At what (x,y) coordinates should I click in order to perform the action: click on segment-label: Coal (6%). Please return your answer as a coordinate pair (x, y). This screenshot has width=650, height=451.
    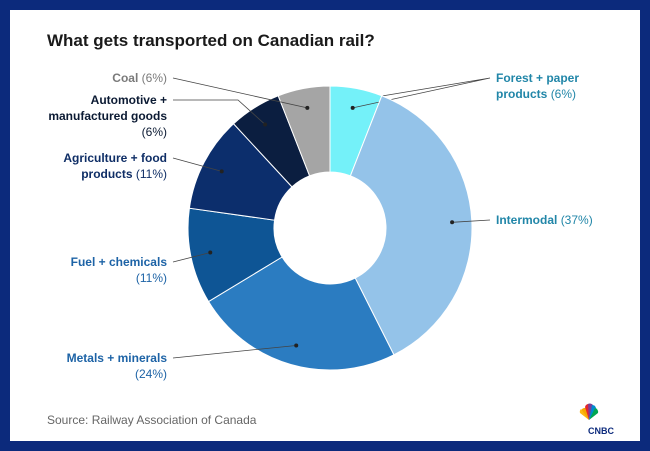
    Looking at the image, I should click on (107, 78).